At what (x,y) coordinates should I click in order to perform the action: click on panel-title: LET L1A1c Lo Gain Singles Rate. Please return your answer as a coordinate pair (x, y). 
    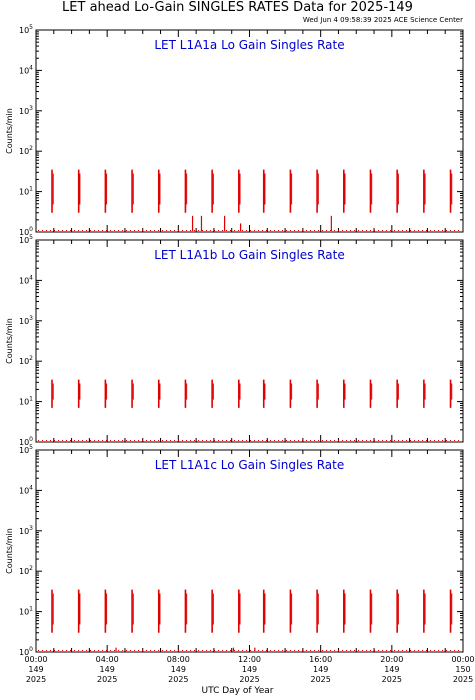
    Looking at the image, I should click on (250, 465).